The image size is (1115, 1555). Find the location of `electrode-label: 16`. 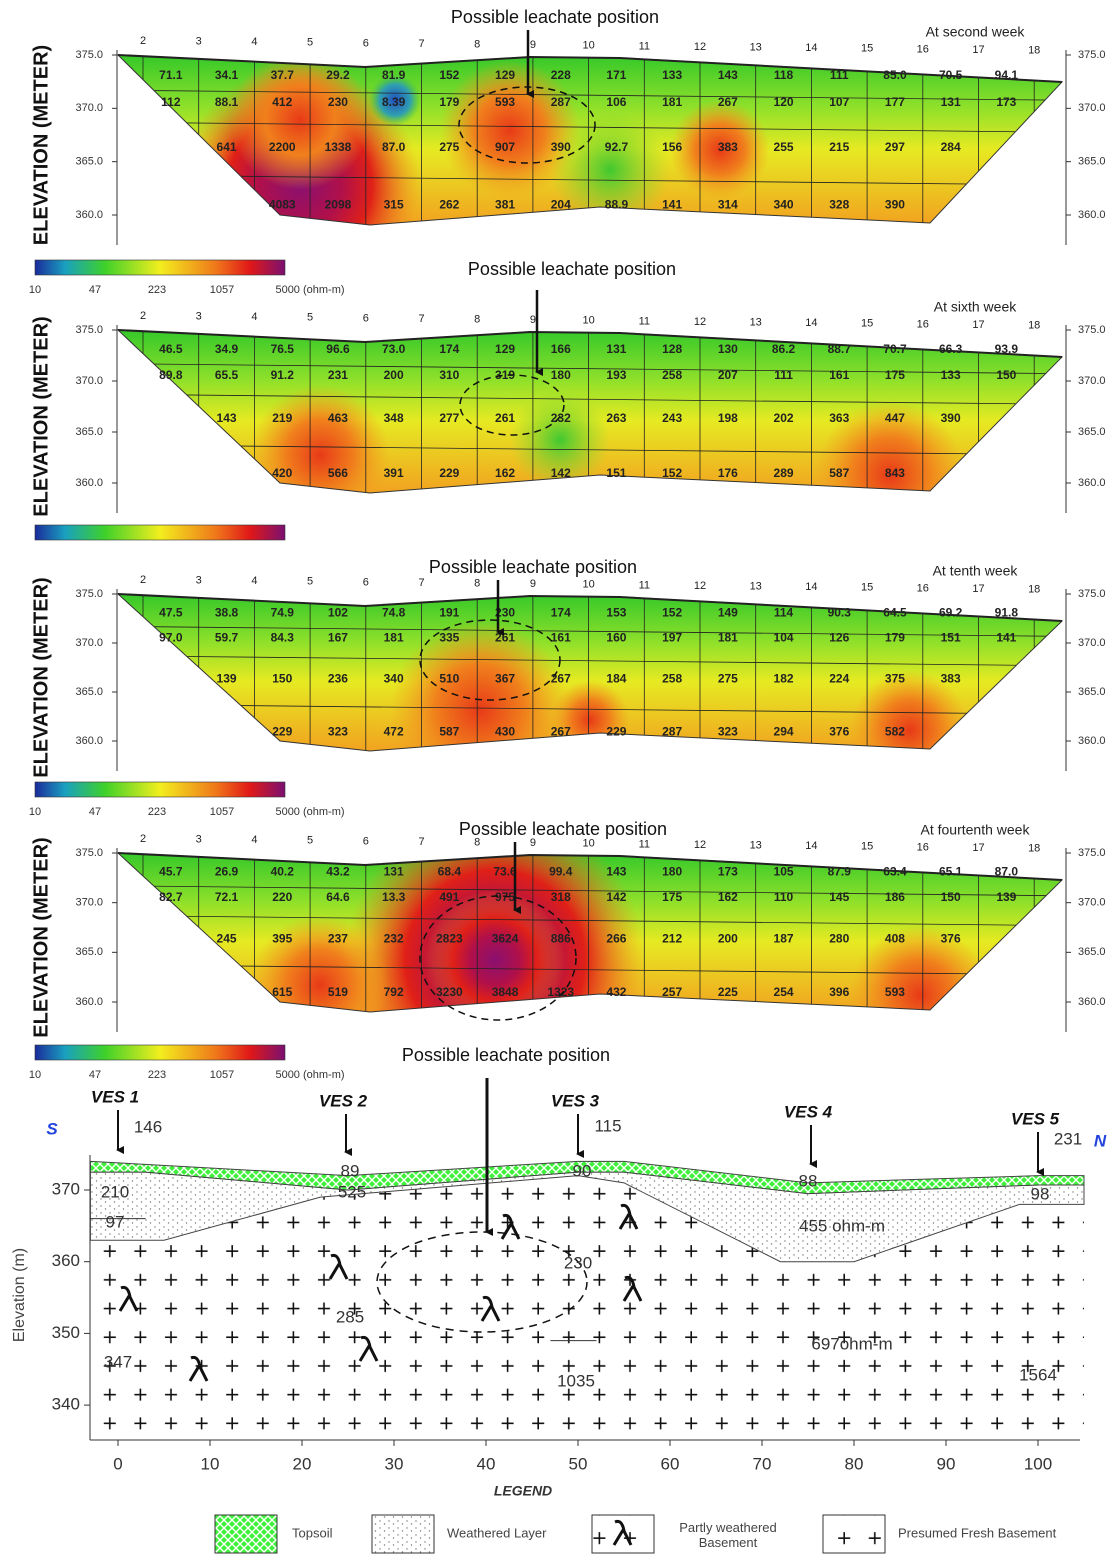

electrode-label: 16 is located at coordinates (923, 49).